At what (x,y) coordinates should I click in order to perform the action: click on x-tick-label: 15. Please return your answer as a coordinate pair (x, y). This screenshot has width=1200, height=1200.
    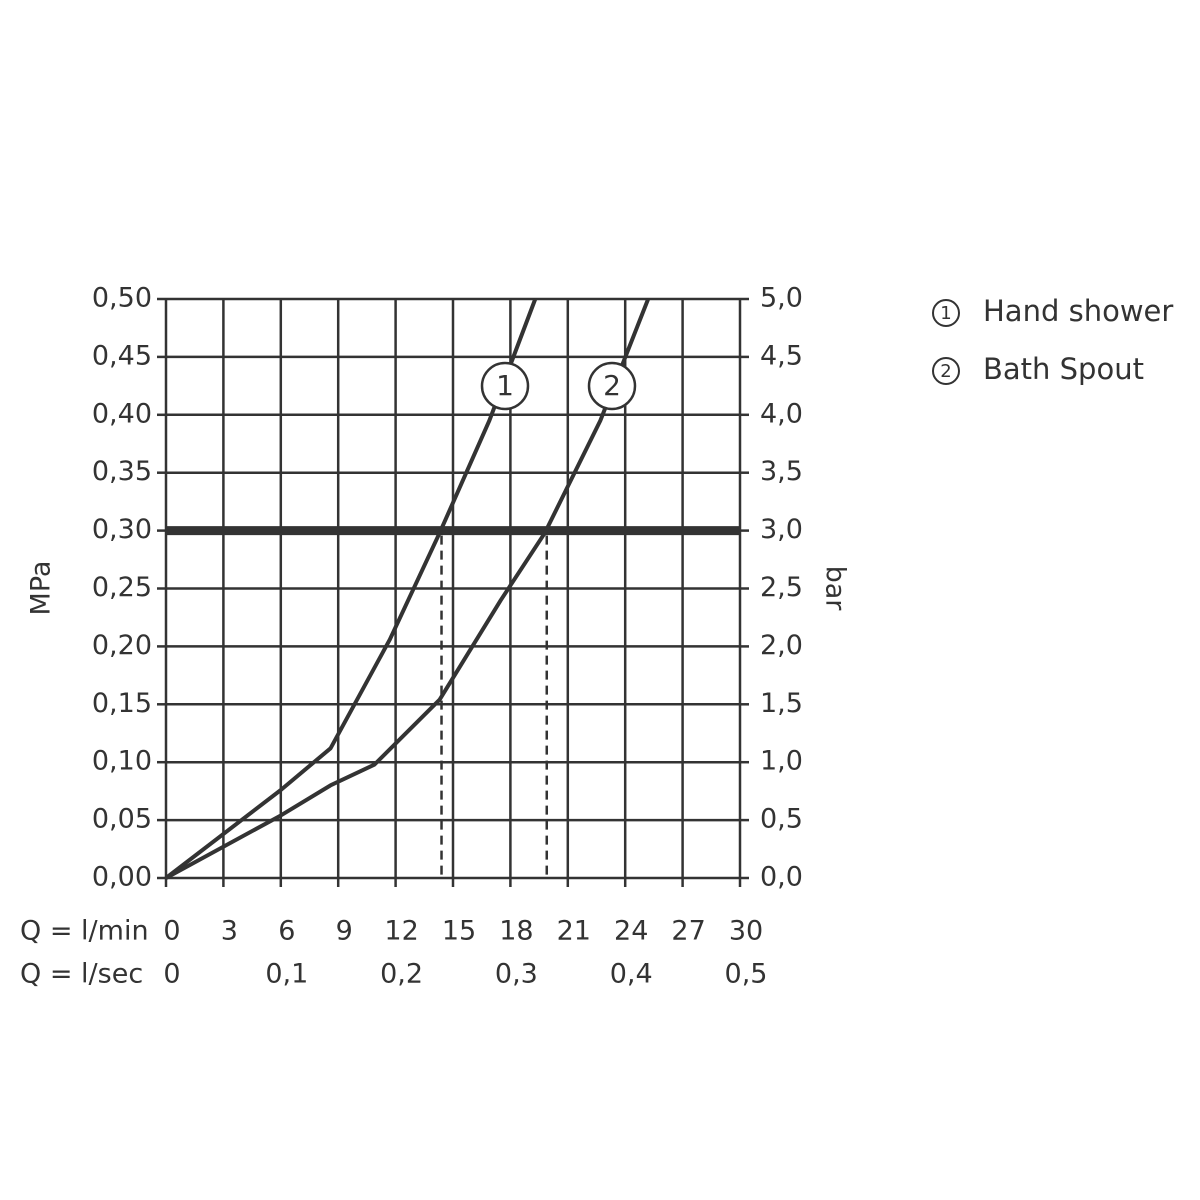
    Looking at the image, I should click on (459, 931).